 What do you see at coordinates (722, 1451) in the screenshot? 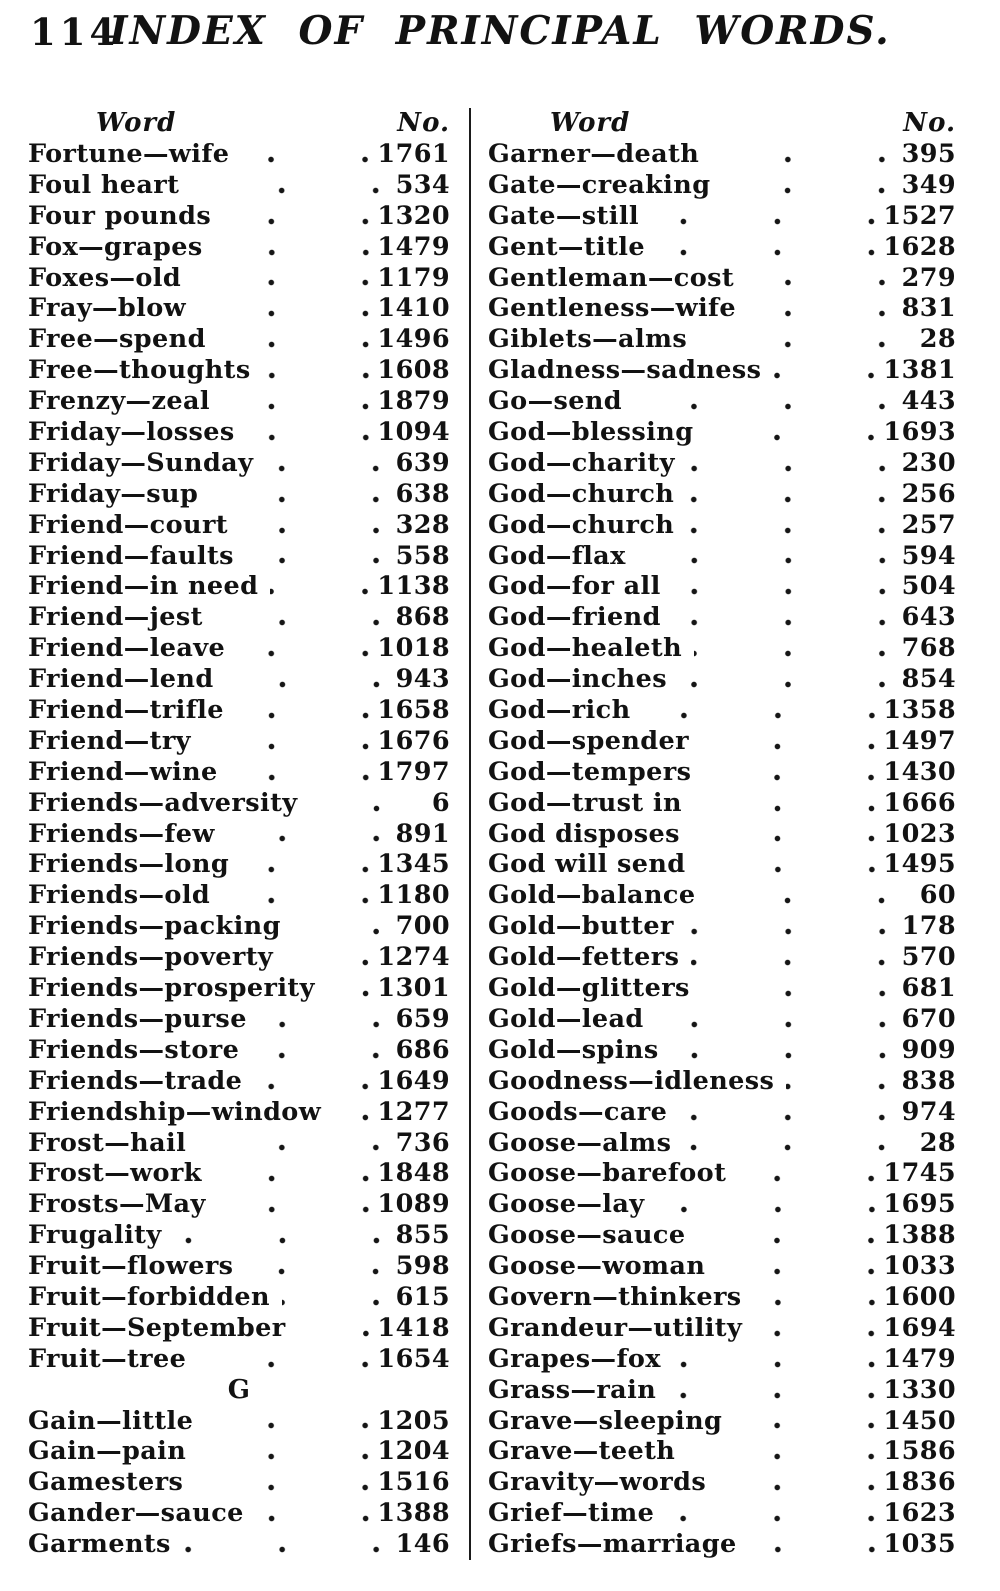
I see `index-entry-row: Grave—teeth 1586` at bounding box center [722, 1451].